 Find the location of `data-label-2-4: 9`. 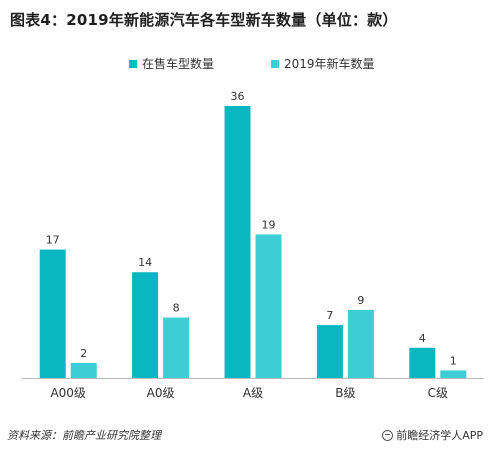

data-label-2-4: 9 is located at coordinates (360, 300).